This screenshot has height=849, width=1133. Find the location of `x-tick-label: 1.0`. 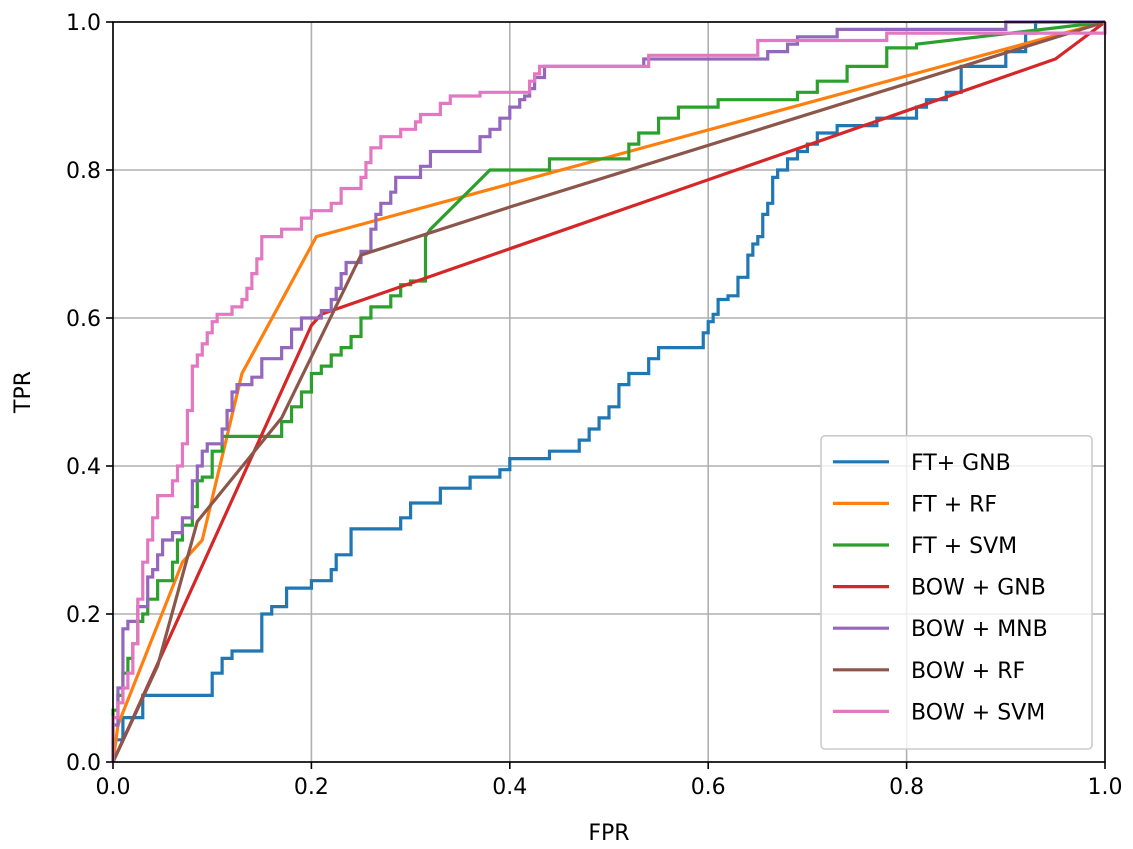

x-tick-label: 1.0 is located at coordinates (1105, 787).